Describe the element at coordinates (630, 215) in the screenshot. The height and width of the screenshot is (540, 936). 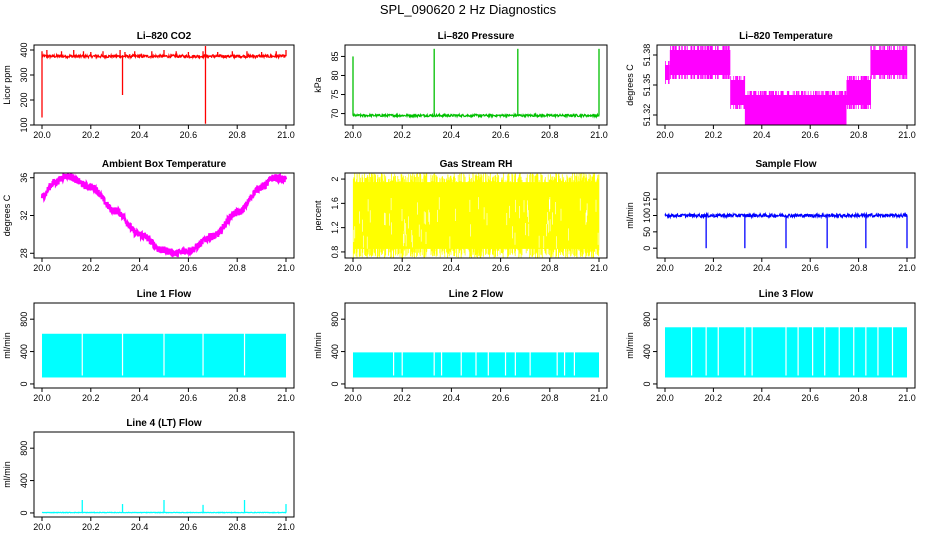
I see `y-axis-label-sample: ml/min` at that location.